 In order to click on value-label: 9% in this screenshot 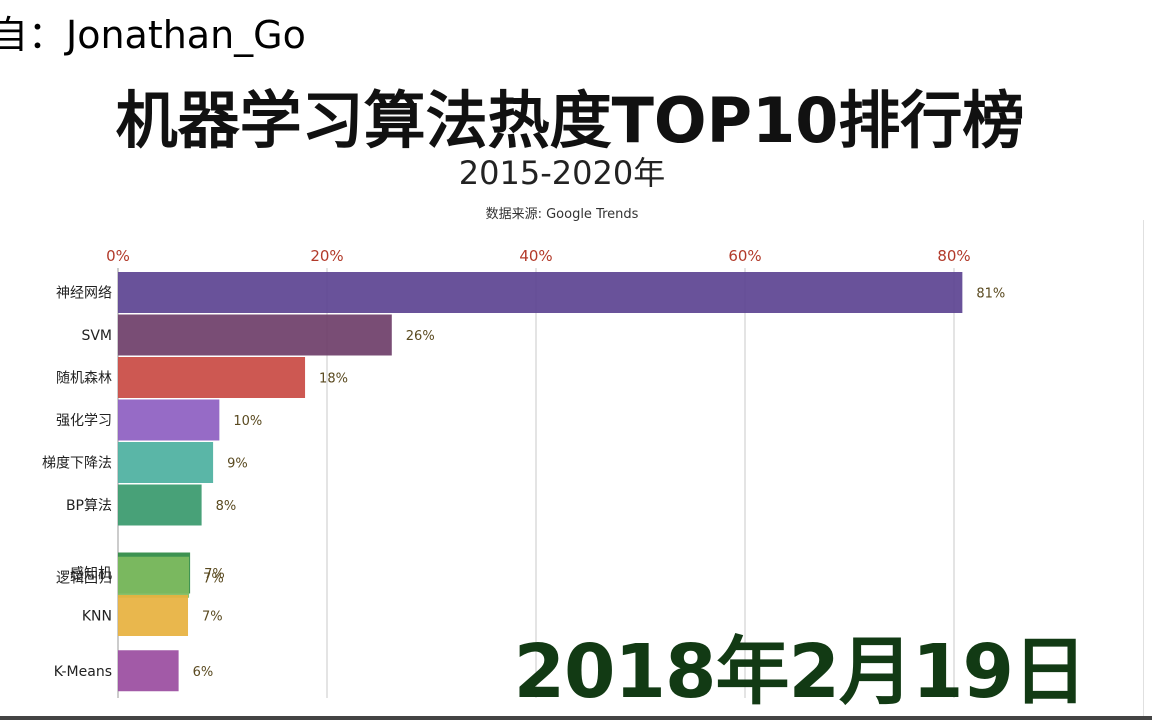, I will do `click(237, 464)`.